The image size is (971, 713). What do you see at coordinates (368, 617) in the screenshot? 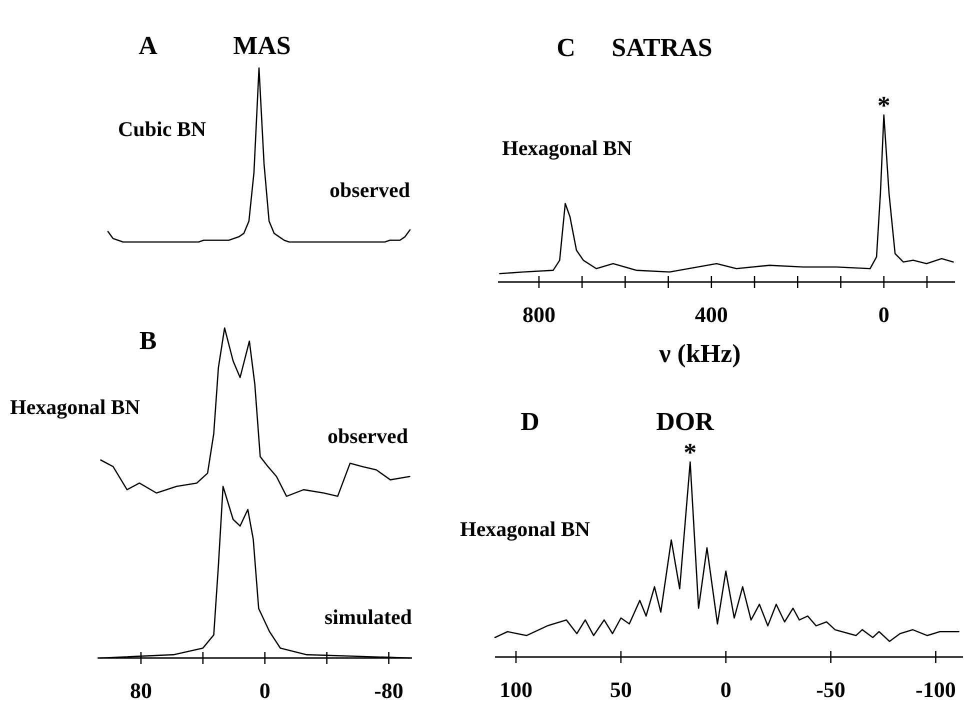
I see `series-label: simulated` at bounding box center [368, 617].